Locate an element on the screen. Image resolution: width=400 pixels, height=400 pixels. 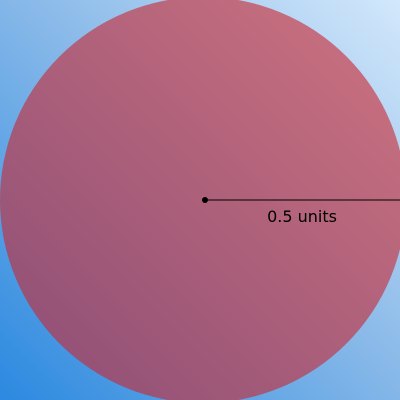
center-point is located at coordinates (205, 200).